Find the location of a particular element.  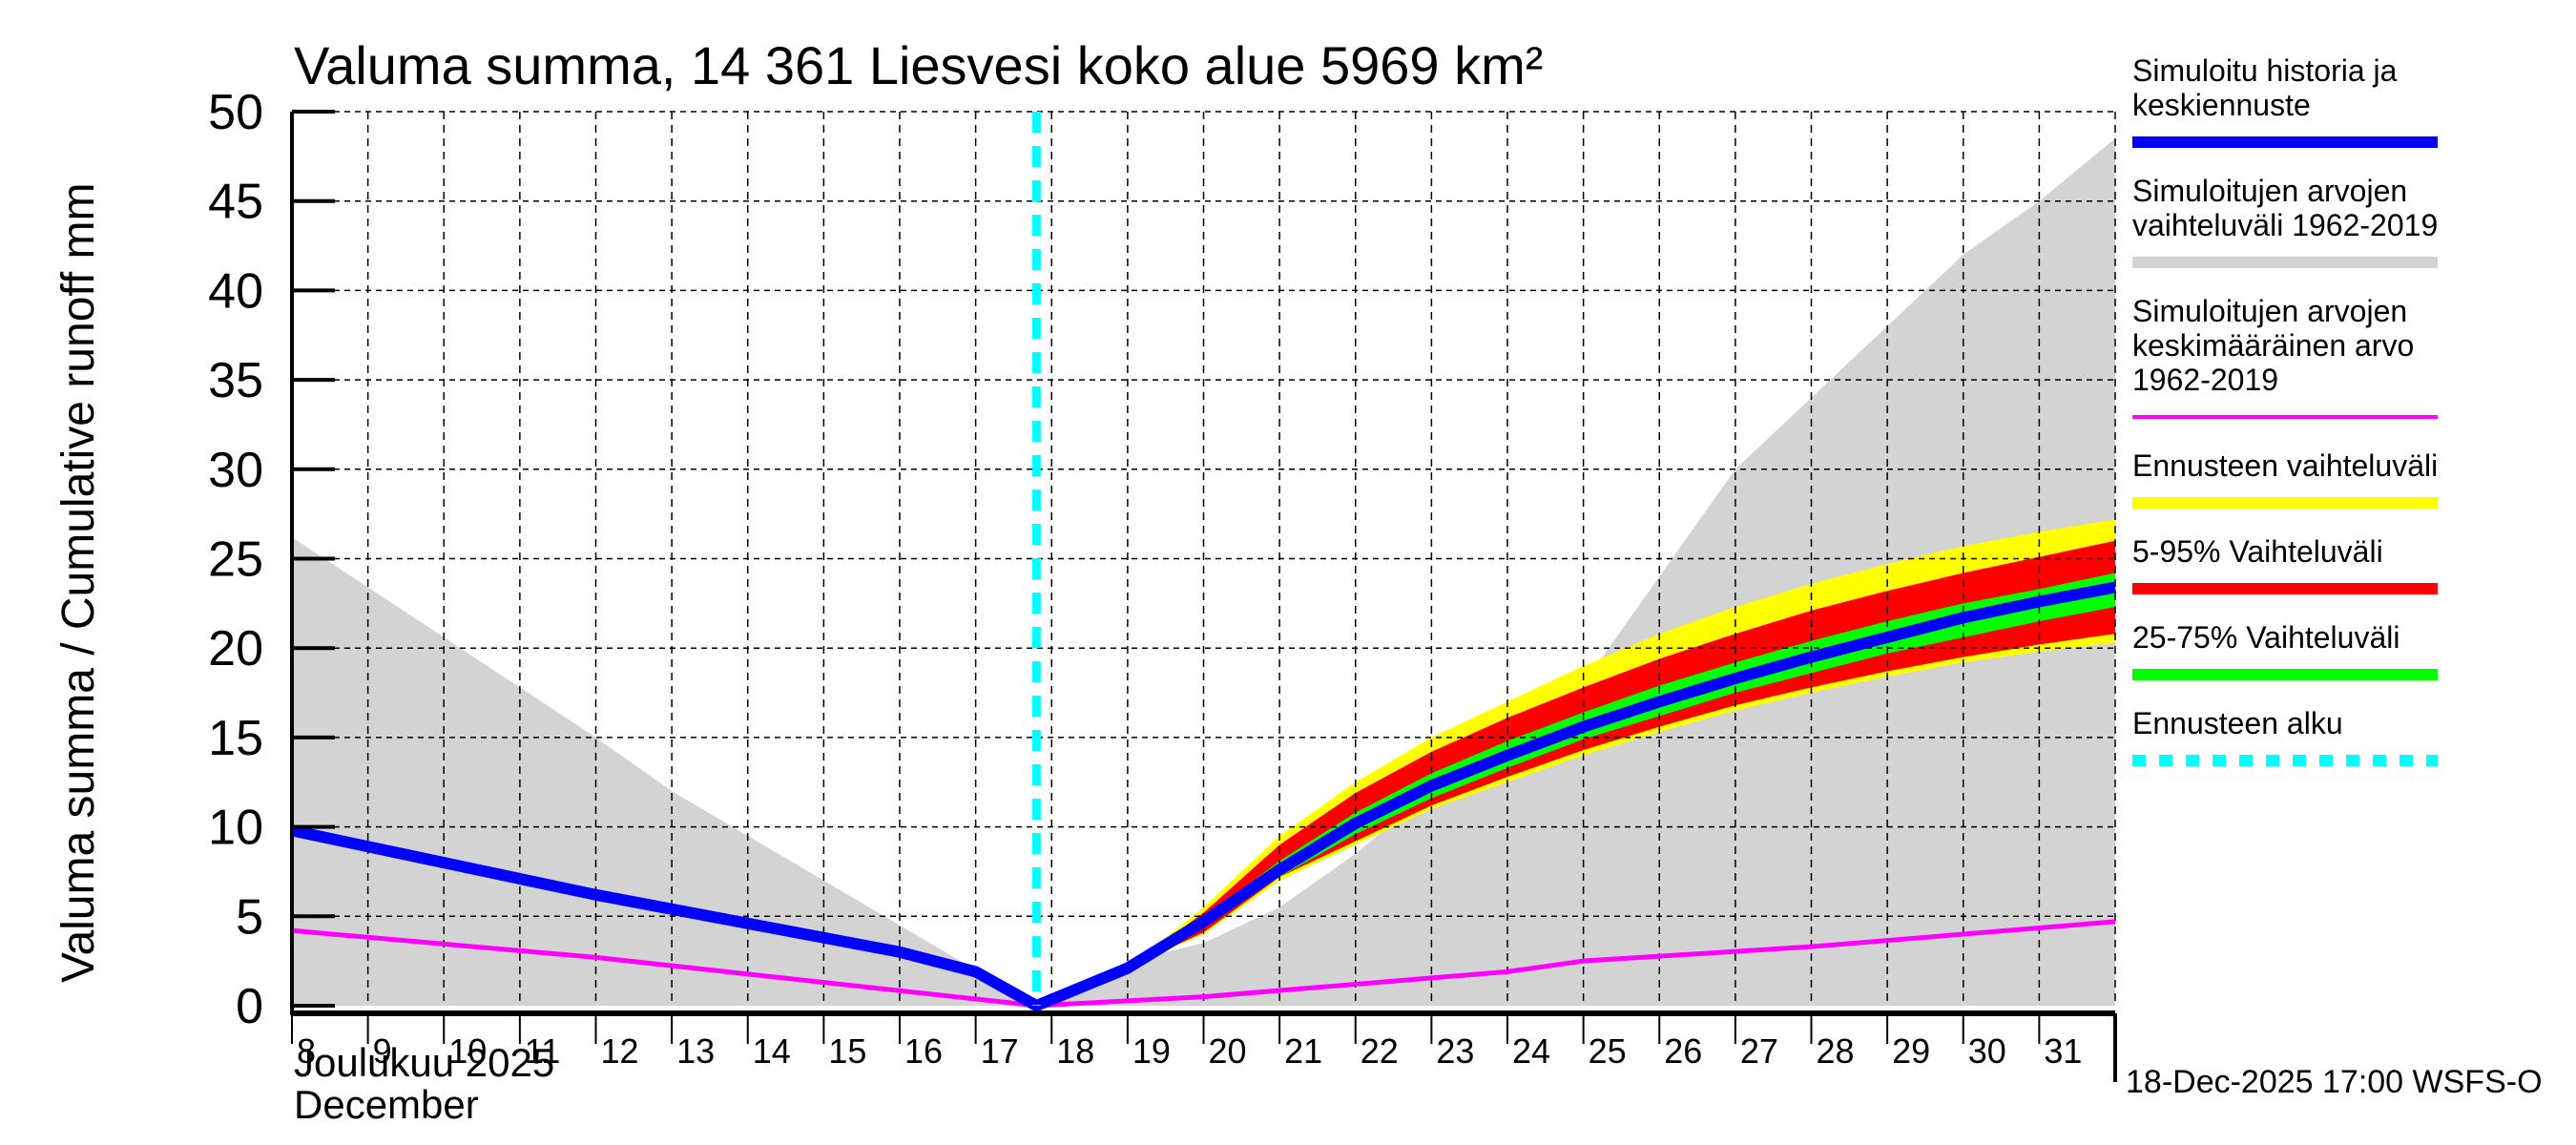

x-tick-label-19: 19 is located at coordinates (1151, 1051).